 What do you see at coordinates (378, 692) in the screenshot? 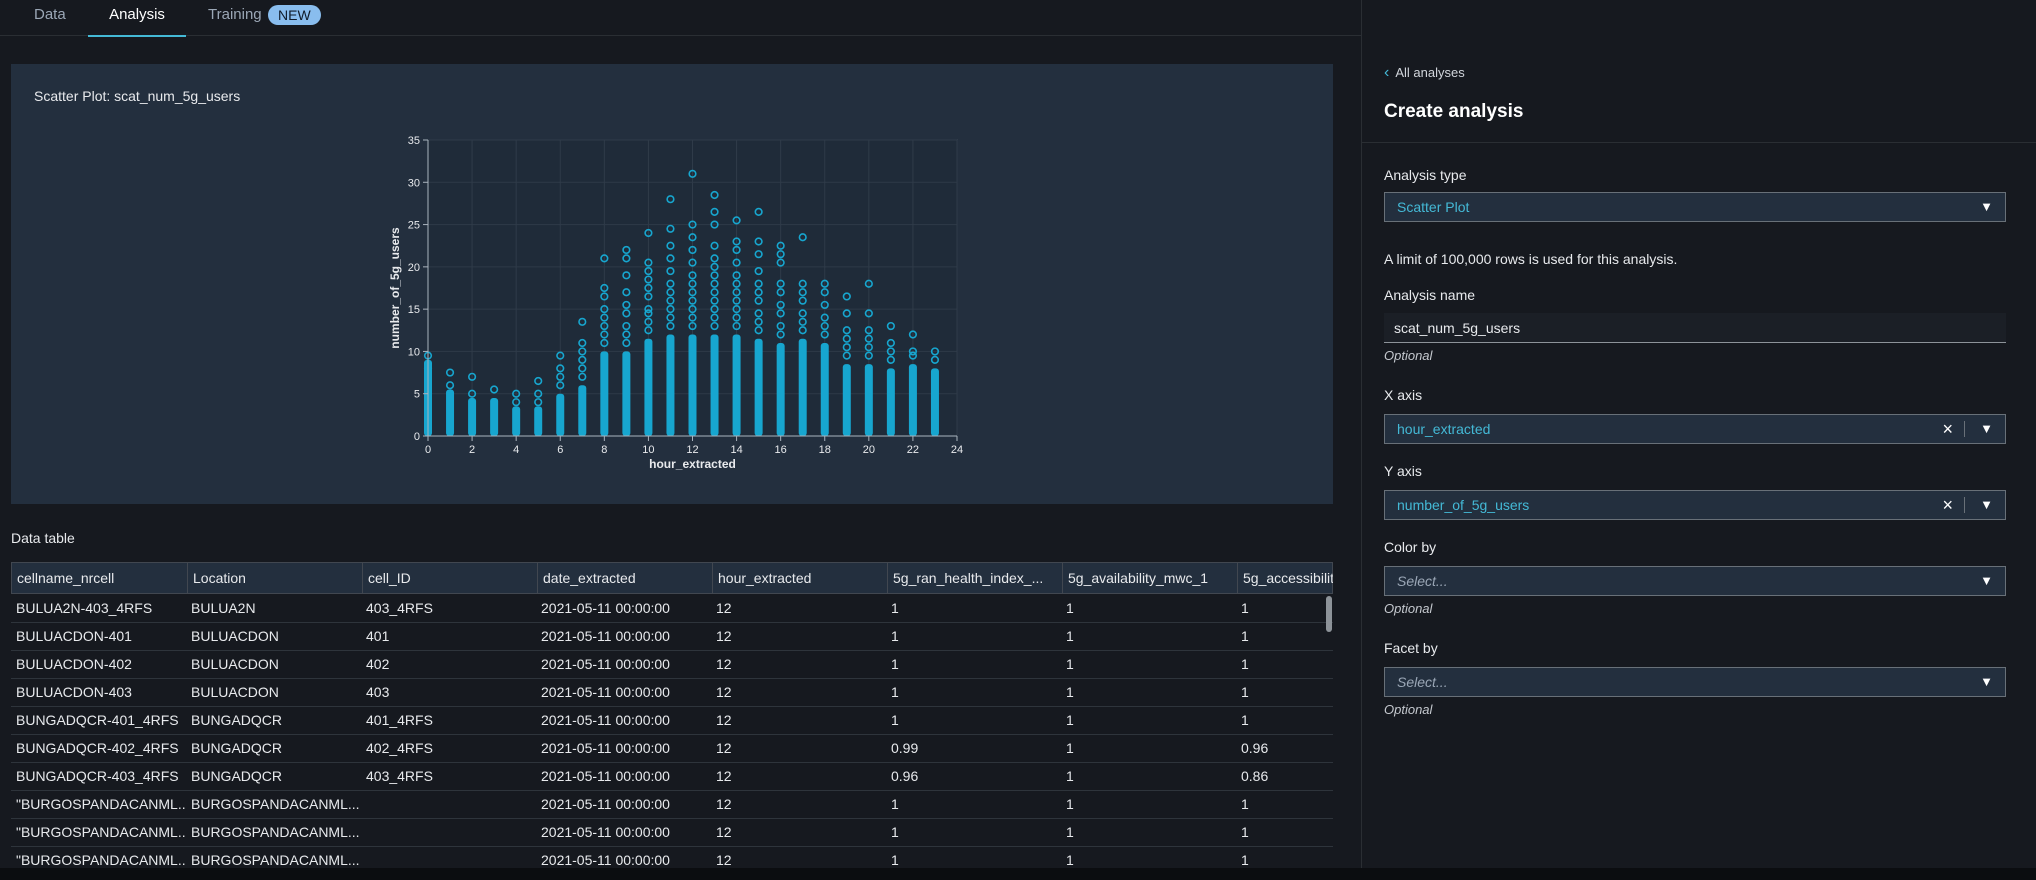
I see `table-cell: 403` at bounding box center [378, 692].